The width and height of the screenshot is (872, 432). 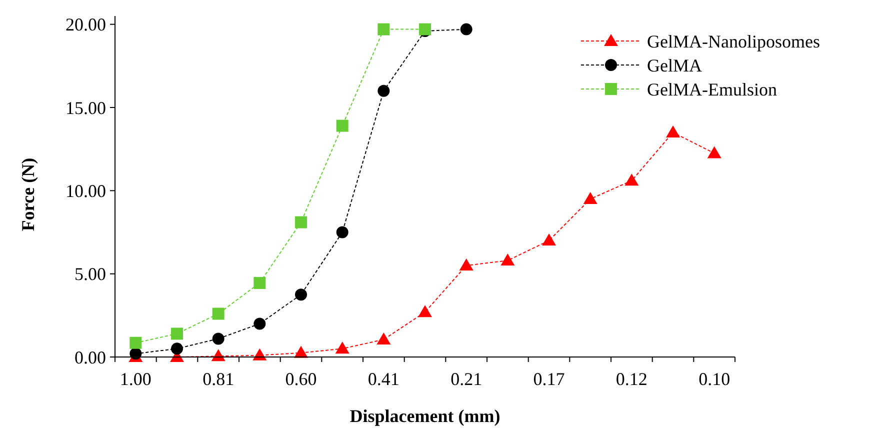 What do you see at coordinates (466, 379) in the screenshot?
I see `x-tick-label: 0.21` at bounding box center [466, 379].